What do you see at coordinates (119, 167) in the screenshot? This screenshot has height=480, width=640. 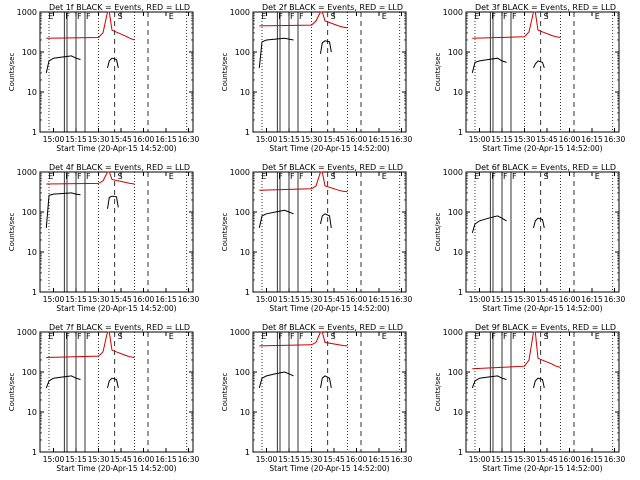 I see `panel-title: Det 4f BLACK = Events, RED = LLD` at bounding box center [119, 167].